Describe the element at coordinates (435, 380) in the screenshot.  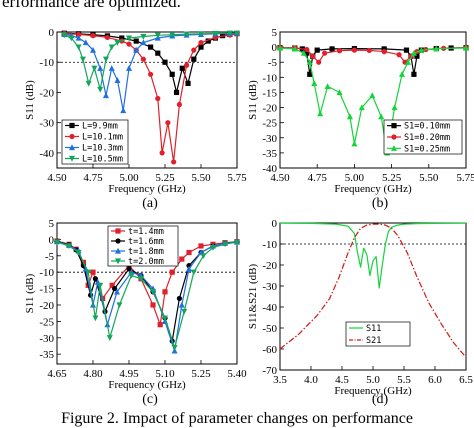
I see `panel-d-x-tick-label: 6.0` at that location.